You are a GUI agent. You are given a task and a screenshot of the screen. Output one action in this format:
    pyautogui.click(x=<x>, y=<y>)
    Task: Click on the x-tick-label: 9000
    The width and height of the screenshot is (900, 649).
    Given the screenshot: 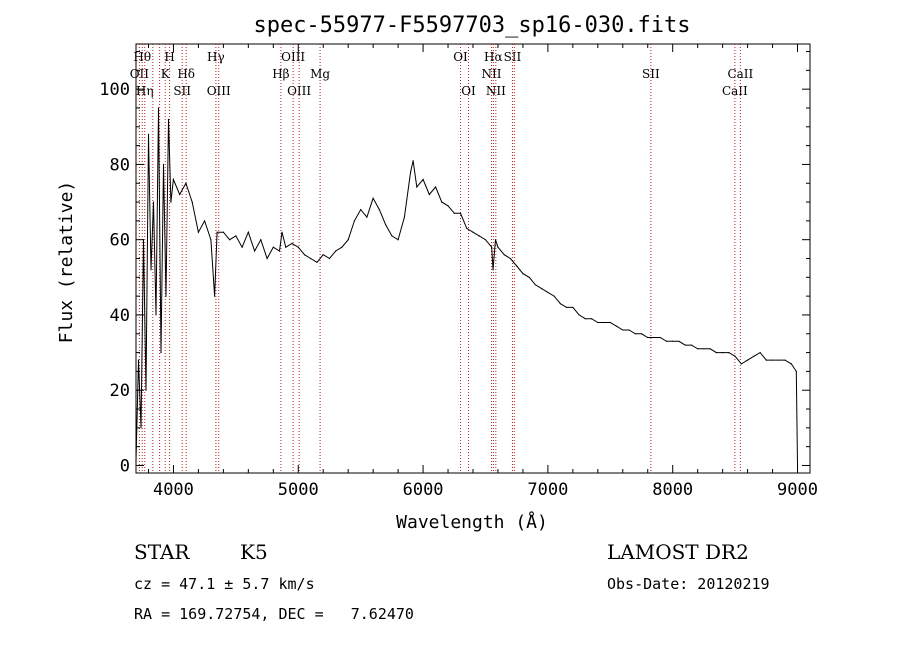 What is the action you would take?
    pyautogui.click(x=797, y=490)
    